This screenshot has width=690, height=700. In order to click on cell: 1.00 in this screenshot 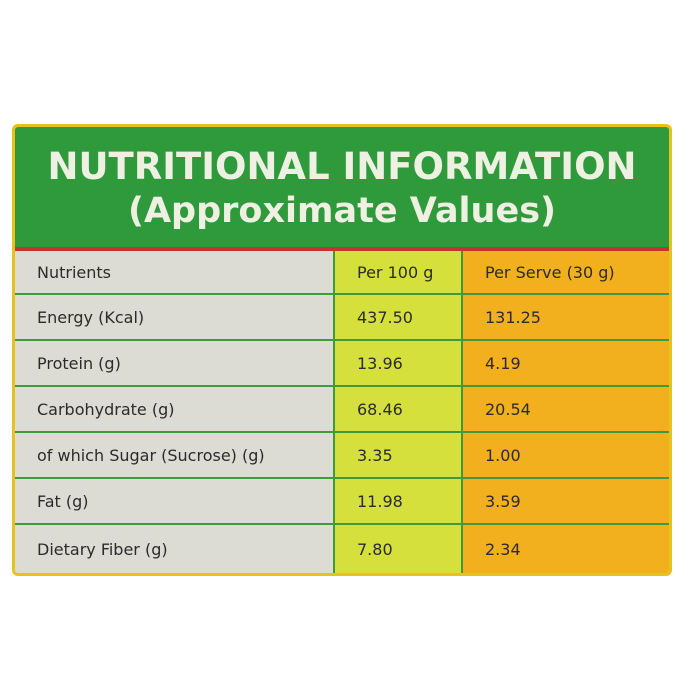, I will do `click(566, 455)`.